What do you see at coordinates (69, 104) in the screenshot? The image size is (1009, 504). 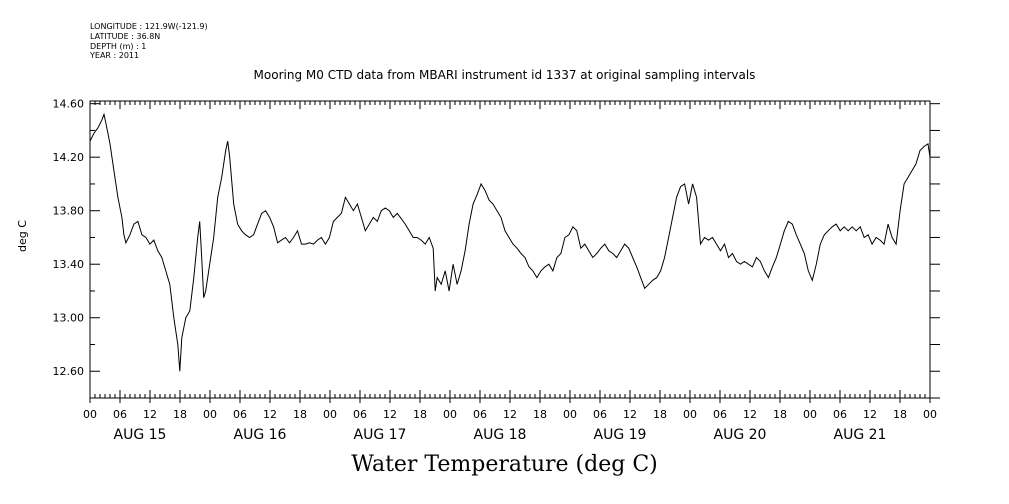 I see `y-tick-label: 14.60` at bounding box center [69, 104].